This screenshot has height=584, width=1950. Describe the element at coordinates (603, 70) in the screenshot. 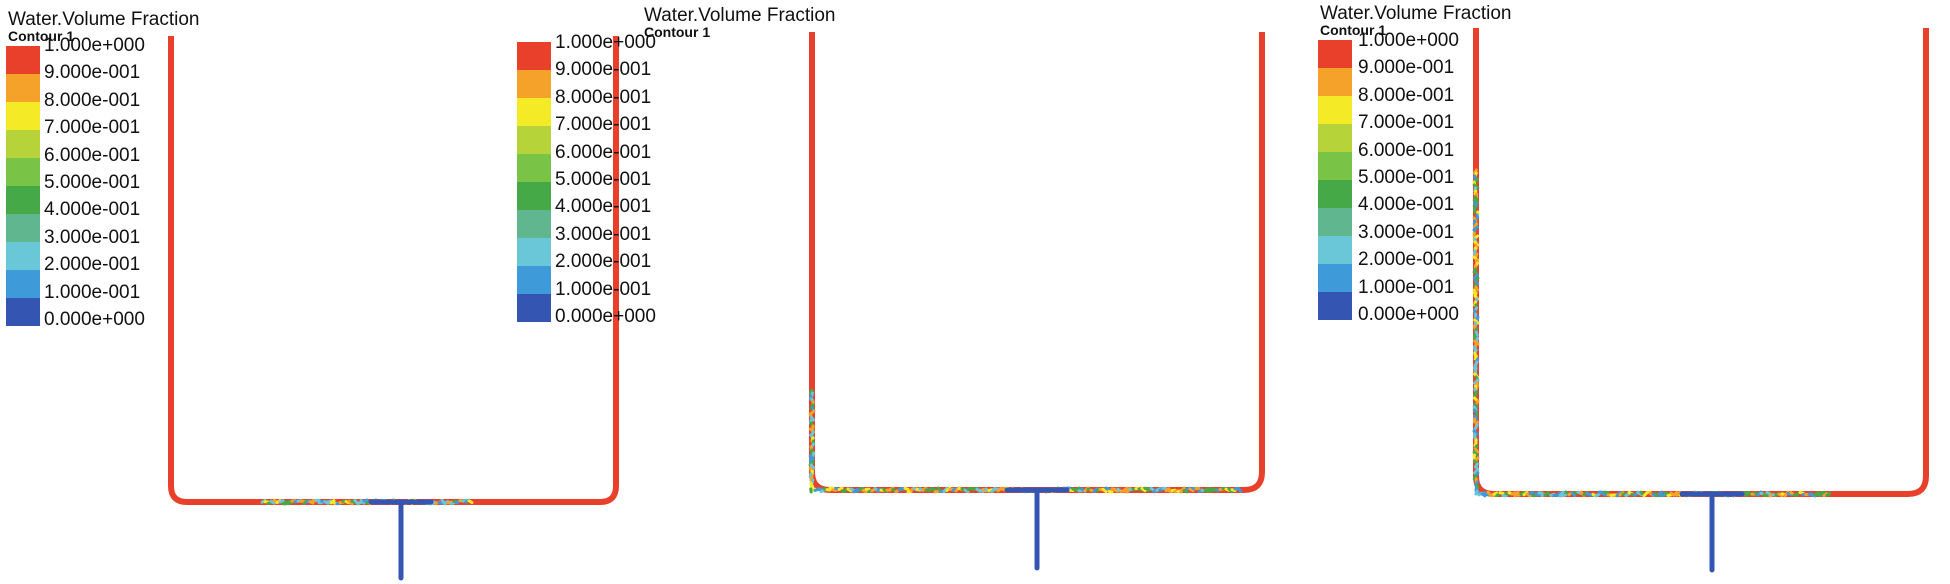

I see `legend-tick-label: 9.000e-001` at that location.